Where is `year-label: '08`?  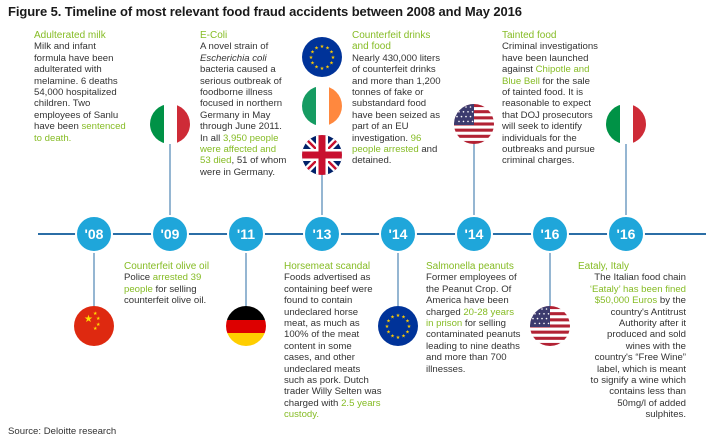
year-label: '08 is located at coordinates (94, 234).